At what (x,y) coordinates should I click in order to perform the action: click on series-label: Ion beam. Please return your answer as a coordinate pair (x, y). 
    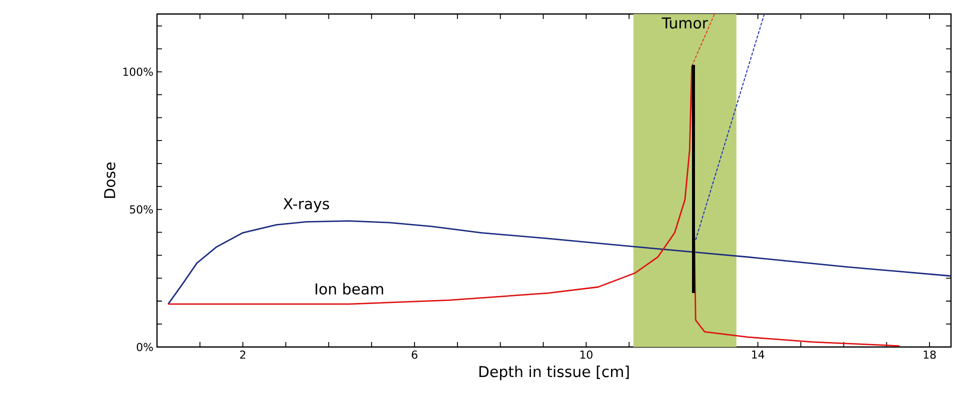
    Looking at the image, I should click on (350, 289).